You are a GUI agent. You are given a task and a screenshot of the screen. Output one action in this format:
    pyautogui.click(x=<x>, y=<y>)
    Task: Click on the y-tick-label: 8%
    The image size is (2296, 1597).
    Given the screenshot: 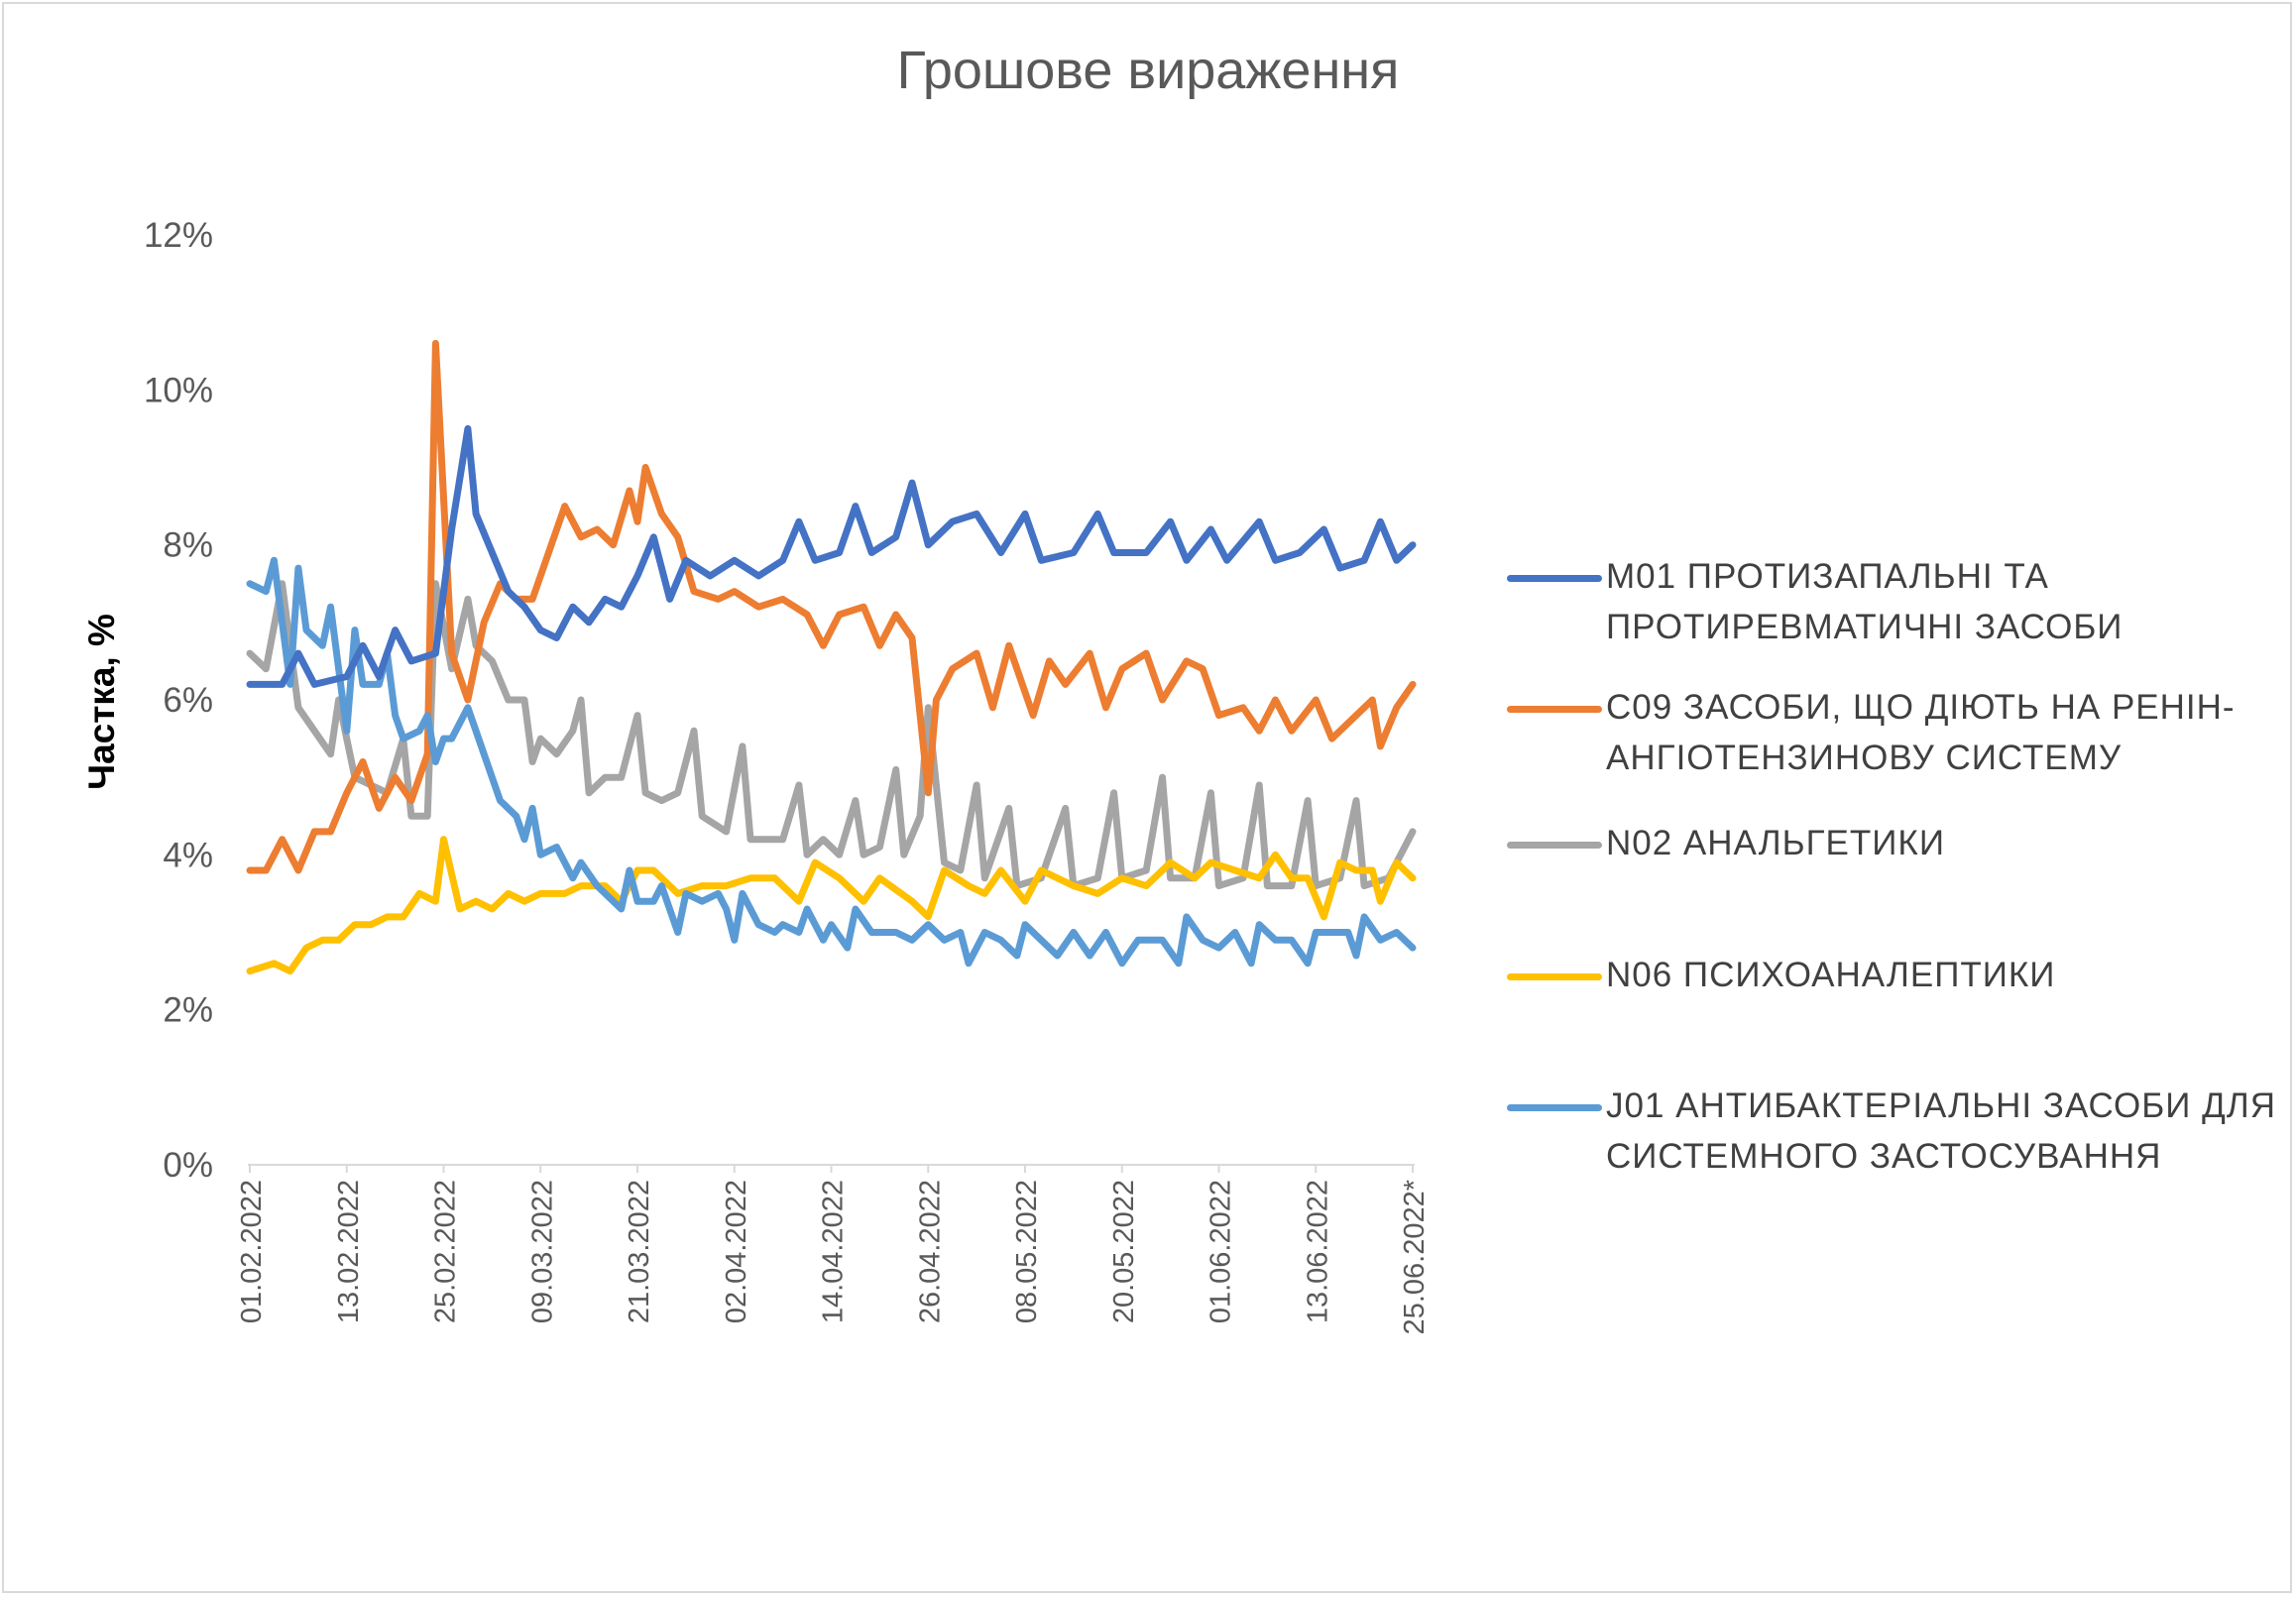 What is the action you would take?
    pyautogui.click(x=188, y=545)
    